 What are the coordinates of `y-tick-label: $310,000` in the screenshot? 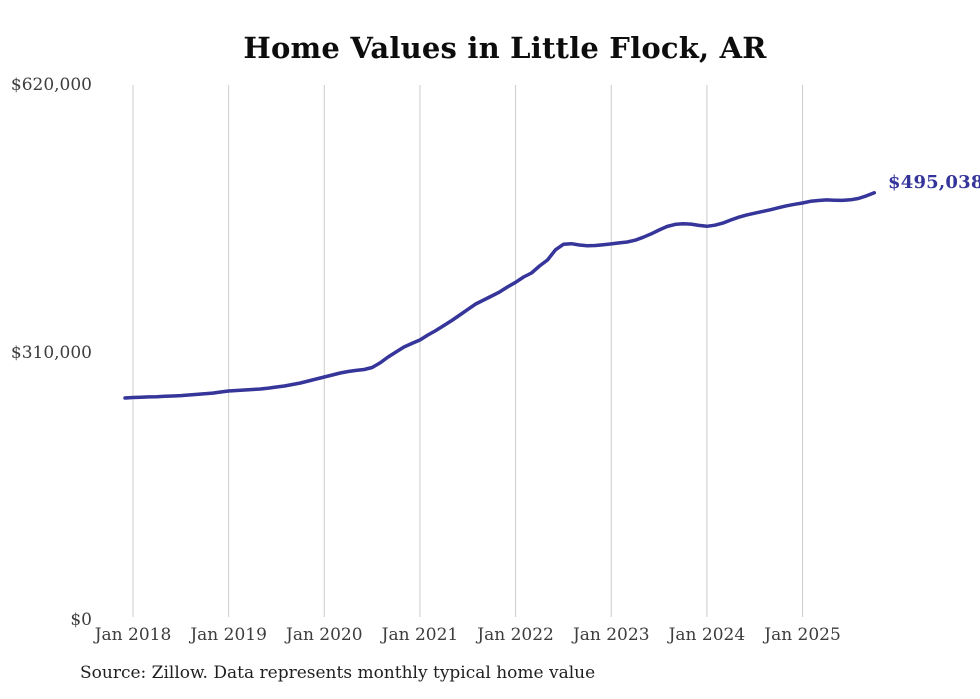 It's located at (51, 352).